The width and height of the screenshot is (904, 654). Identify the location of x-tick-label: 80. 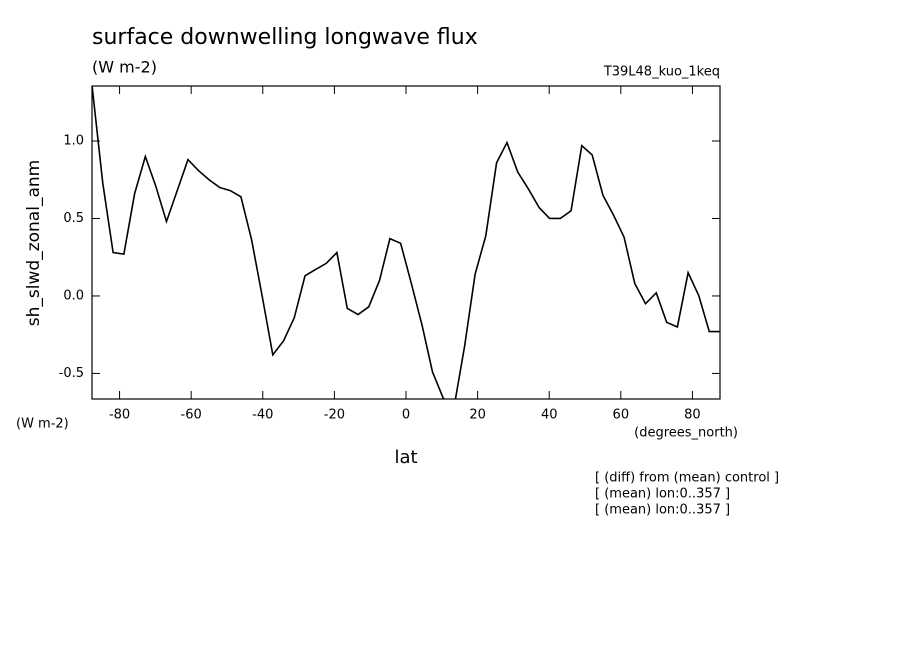
(692, 415).